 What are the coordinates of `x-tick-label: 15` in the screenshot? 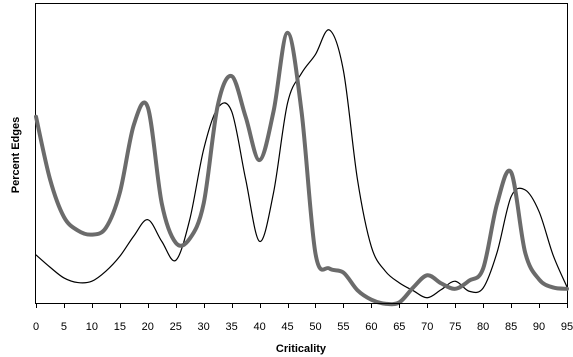 It's located at (120, 327).